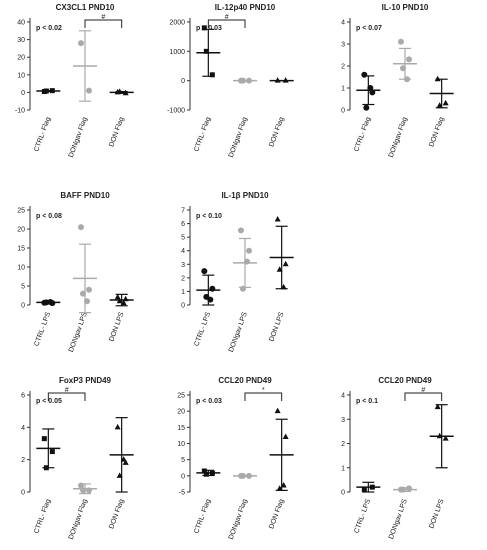 This screenshot has width=487, height=550. Describe the element at coordinates (177, 23) in the screenshot. I see `y-tick-label: 2000` at that location.